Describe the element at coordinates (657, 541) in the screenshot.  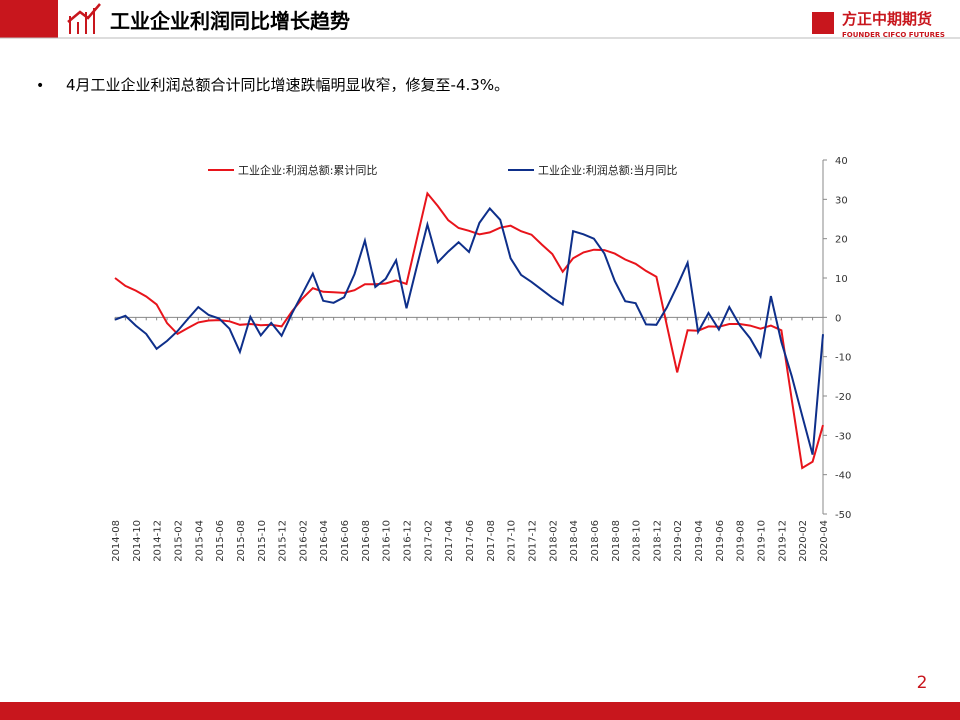
I see `x-tick-label: 2018-12` at that location.